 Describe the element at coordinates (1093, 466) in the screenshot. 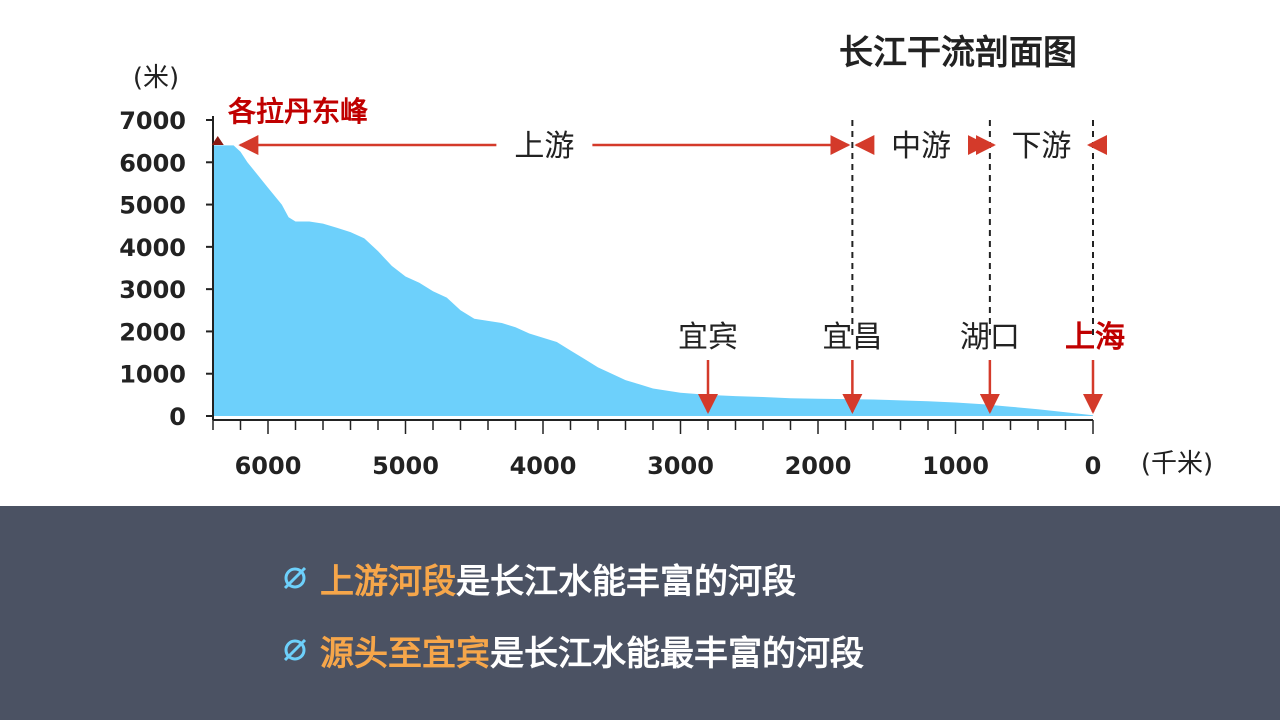

I see `x-tick-label: 0` at that location.